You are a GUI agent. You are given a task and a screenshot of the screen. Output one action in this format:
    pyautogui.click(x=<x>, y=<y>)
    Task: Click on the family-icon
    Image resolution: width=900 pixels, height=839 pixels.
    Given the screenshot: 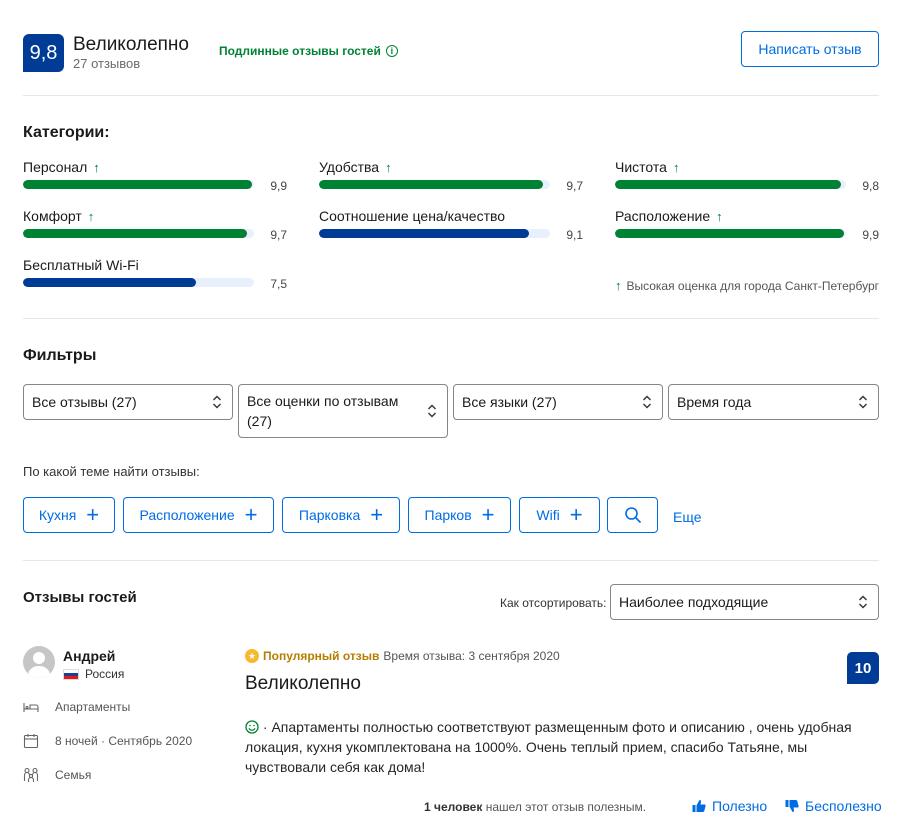 What is the action you would take?
    pyautogui.click(x=31, y=774)
    